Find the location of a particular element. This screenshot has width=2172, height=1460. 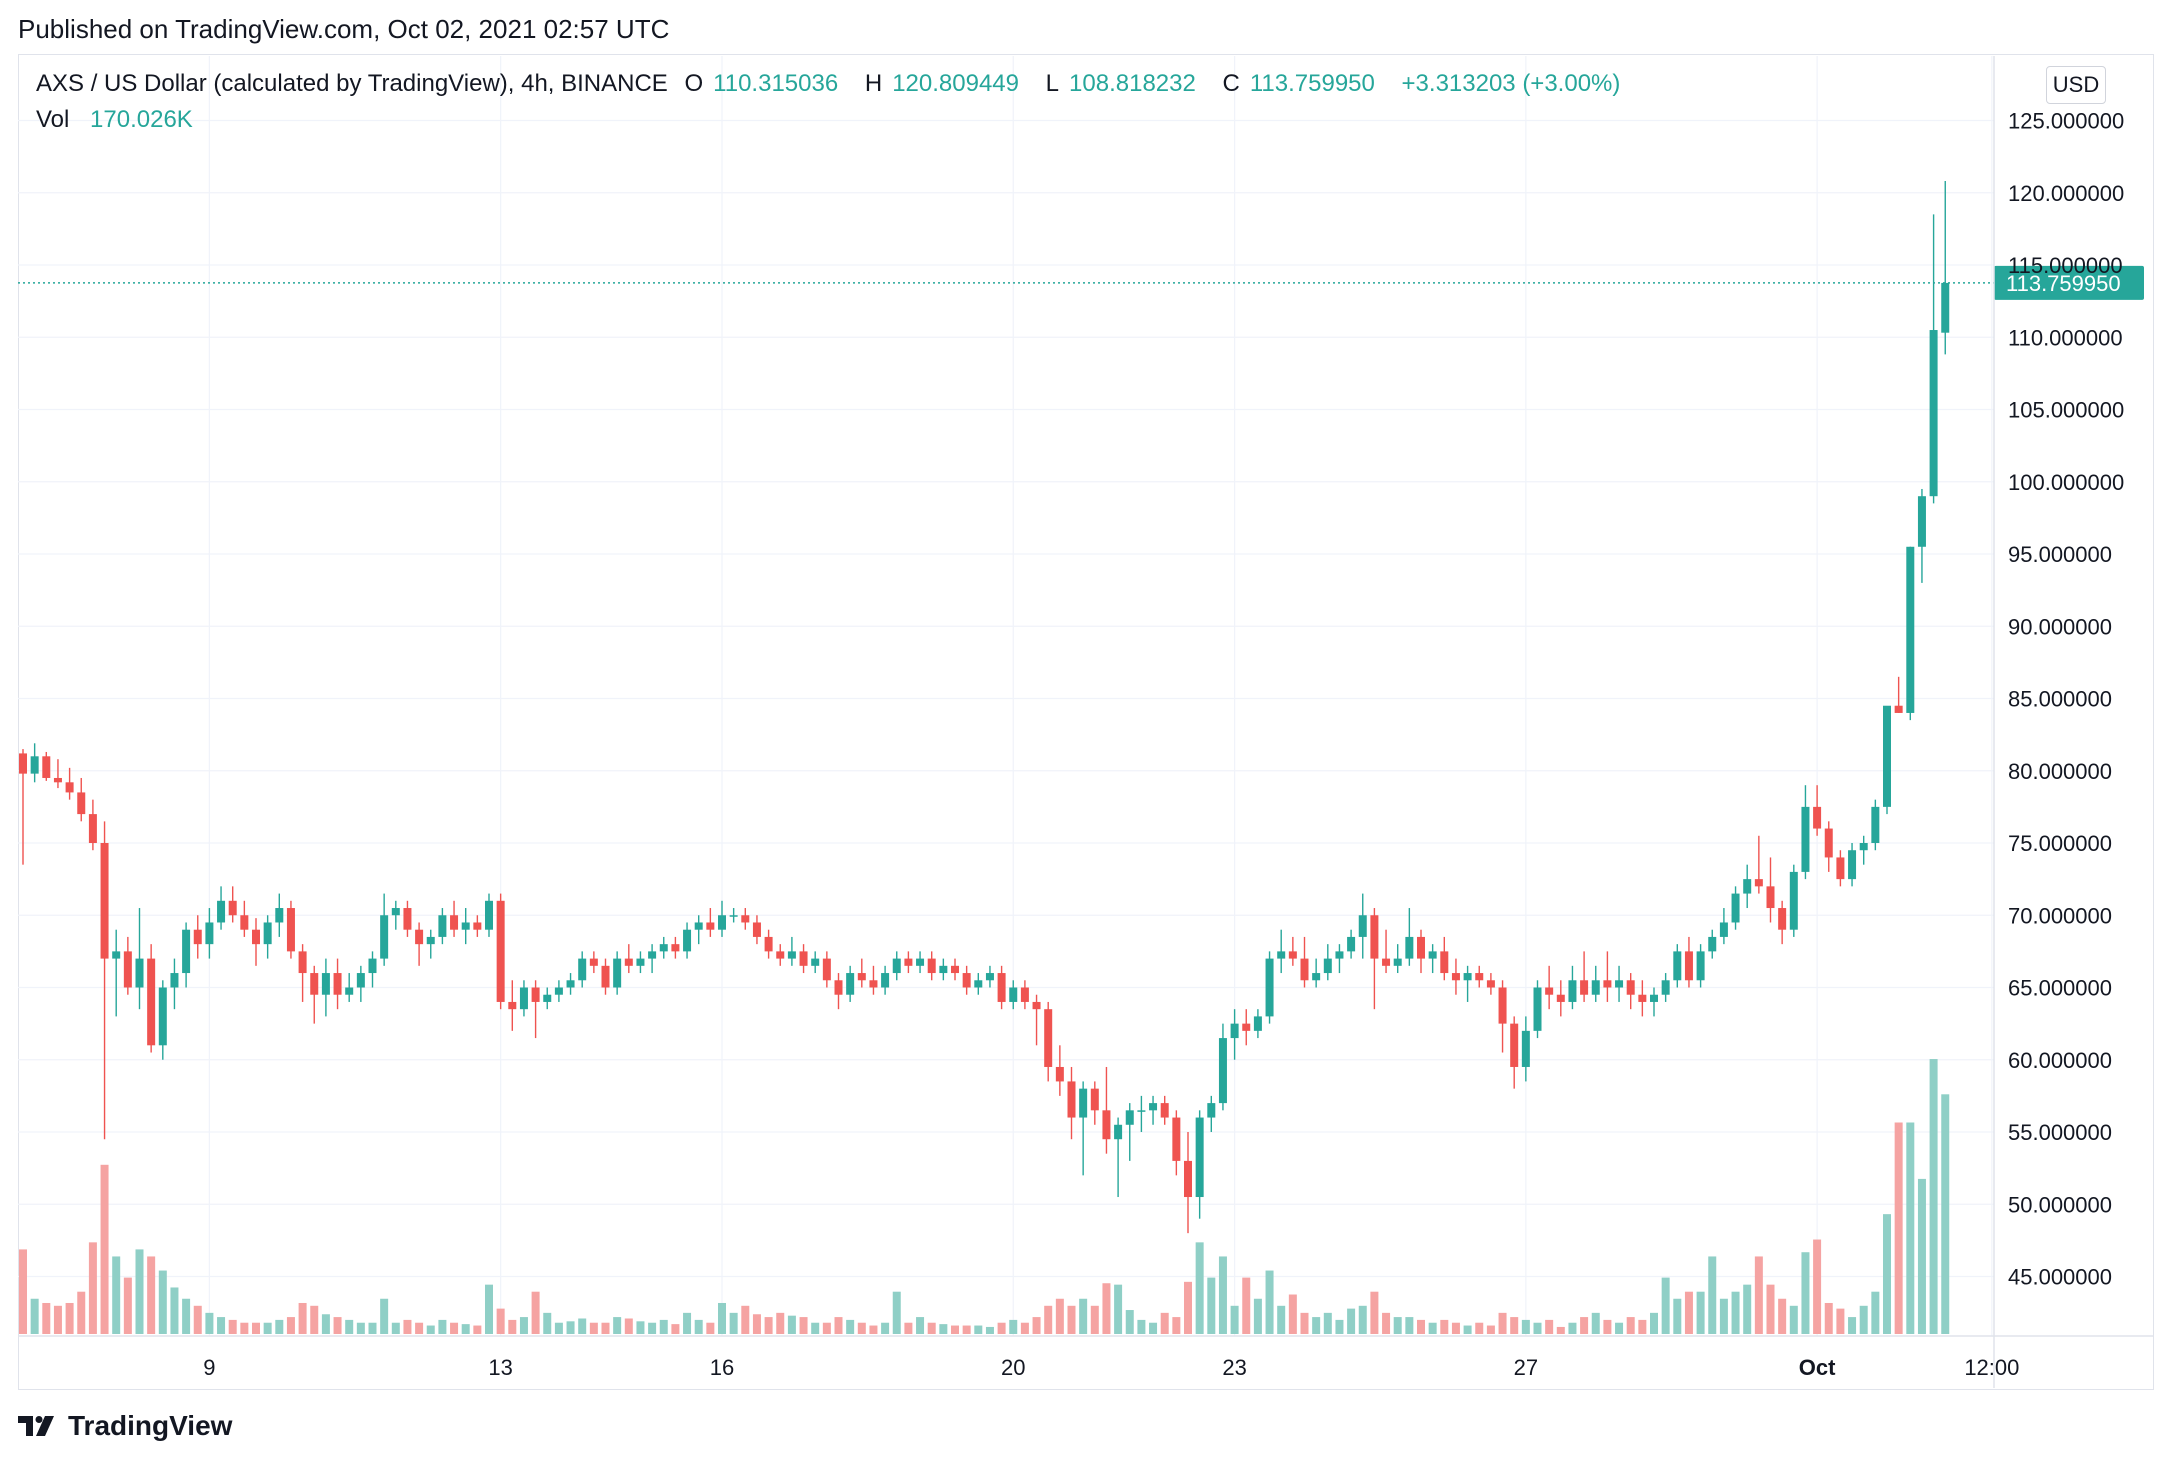

time-tick-label: 16 is located at coordinates (722, 1367).